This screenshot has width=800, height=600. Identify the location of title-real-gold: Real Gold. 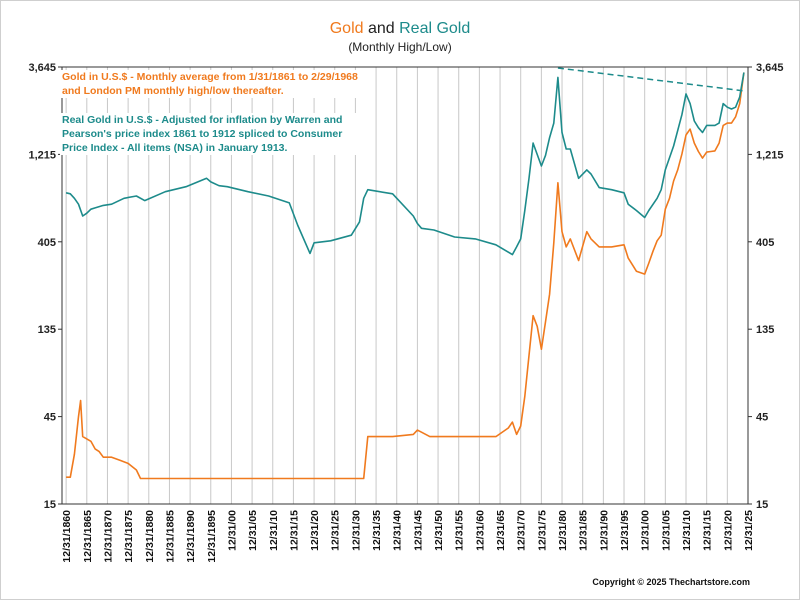
(435, 28).